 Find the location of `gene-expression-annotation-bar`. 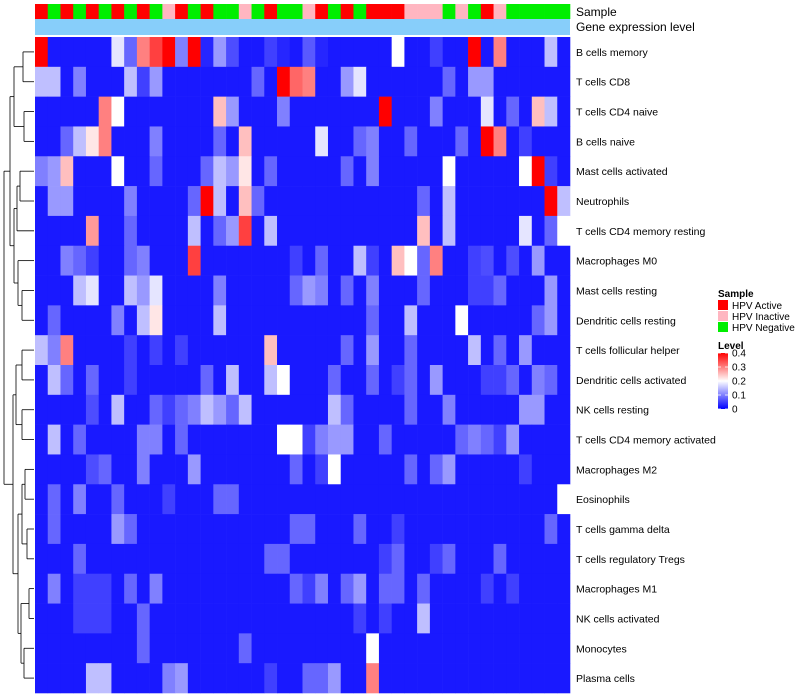

gene-expression-annotation-bar is located at coordinates (302, 27).